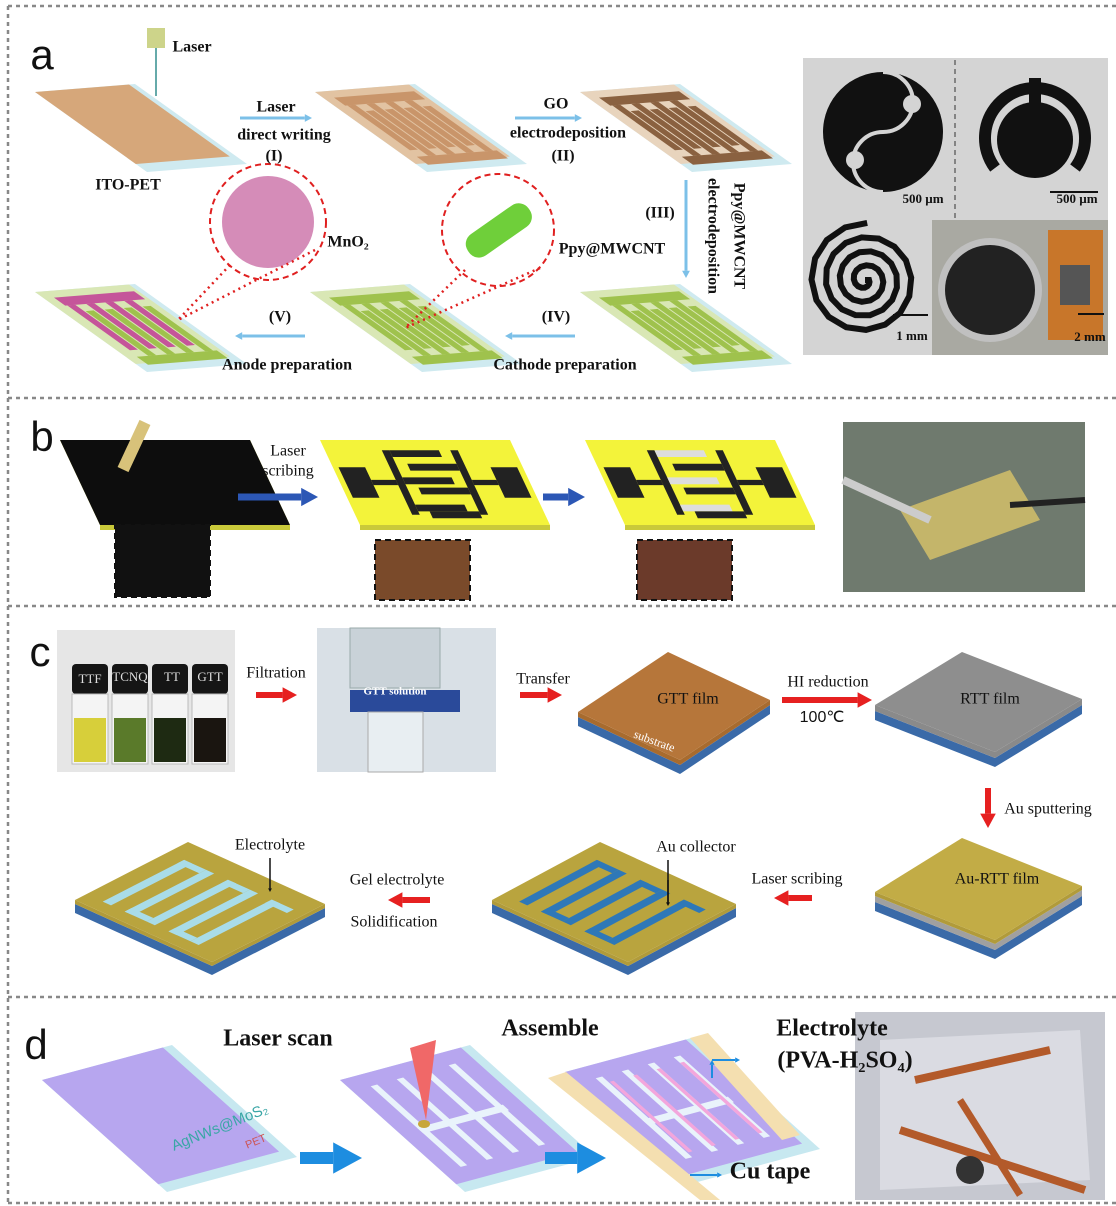  What do you see at coordinates (912, 335) in the screenshot?
I see `scale-bar-label: 1 mm` at bounding box center [912, 335].